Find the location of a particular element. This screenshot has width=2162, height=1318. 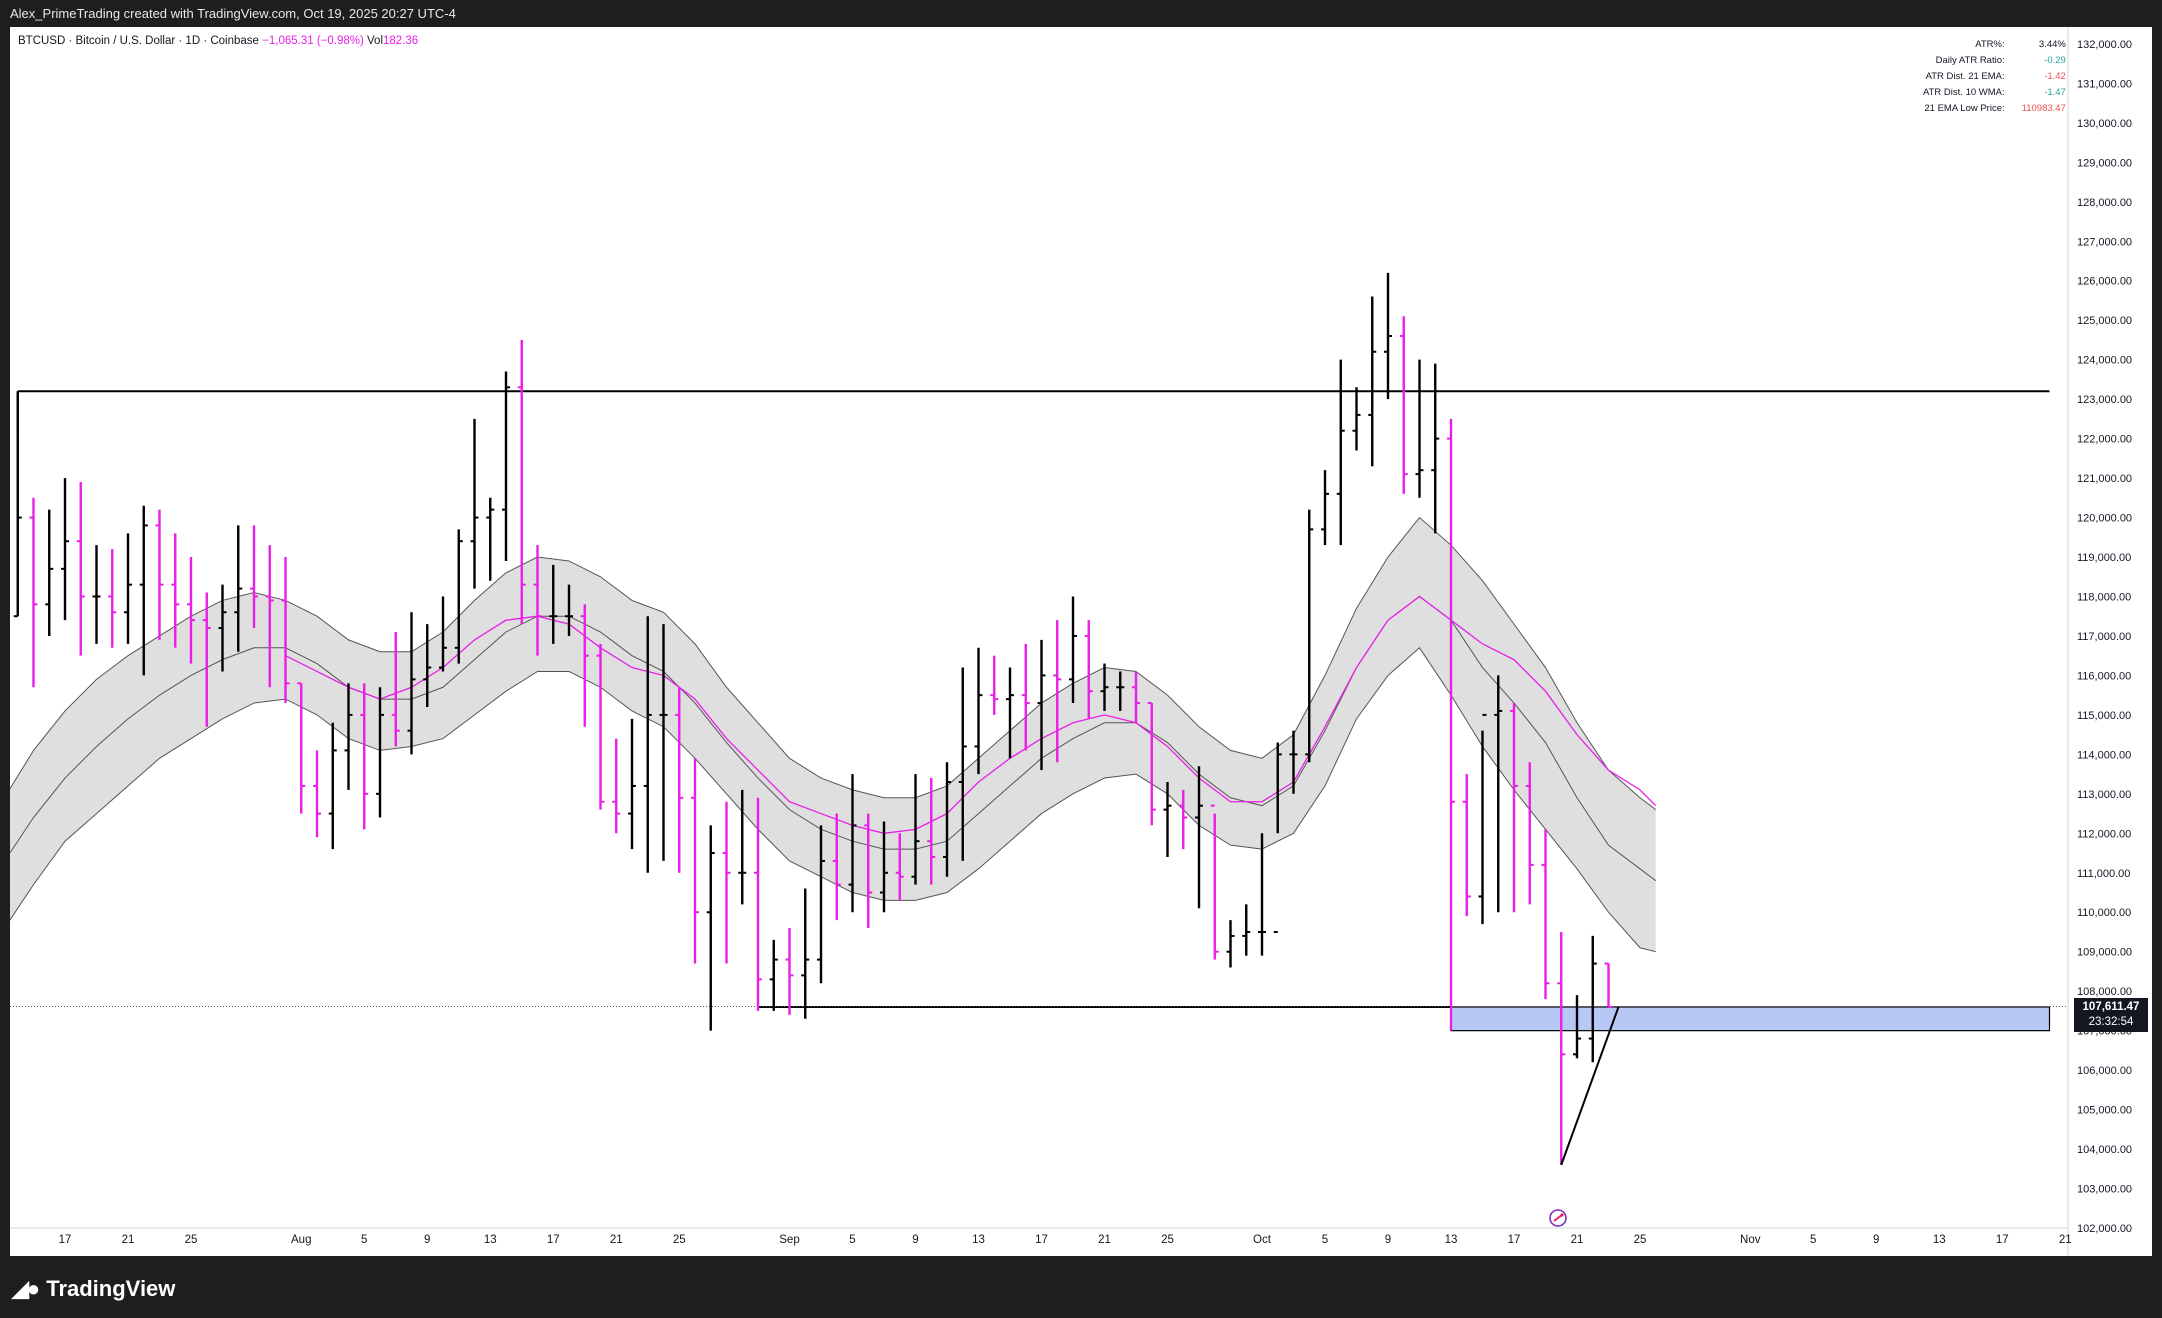

bar-countdown: 23:32:54 is located at coordinates (2111, 1022).